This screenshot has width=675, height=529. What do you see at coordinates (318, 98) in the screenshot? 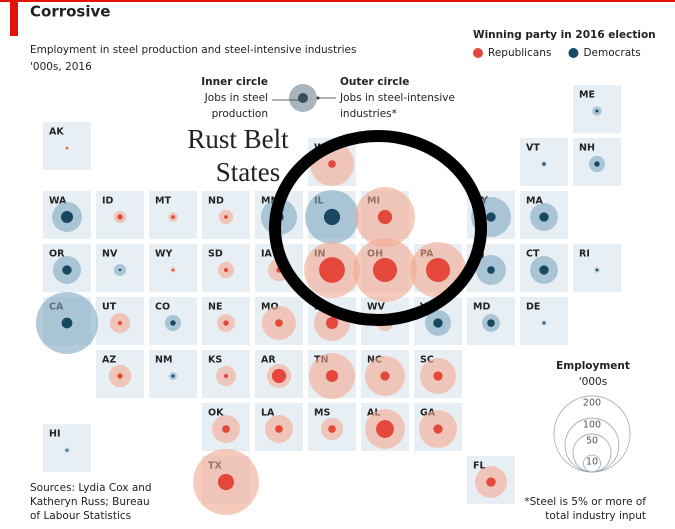
I see `key-pointer-dot` at bounding box center [318, 98].